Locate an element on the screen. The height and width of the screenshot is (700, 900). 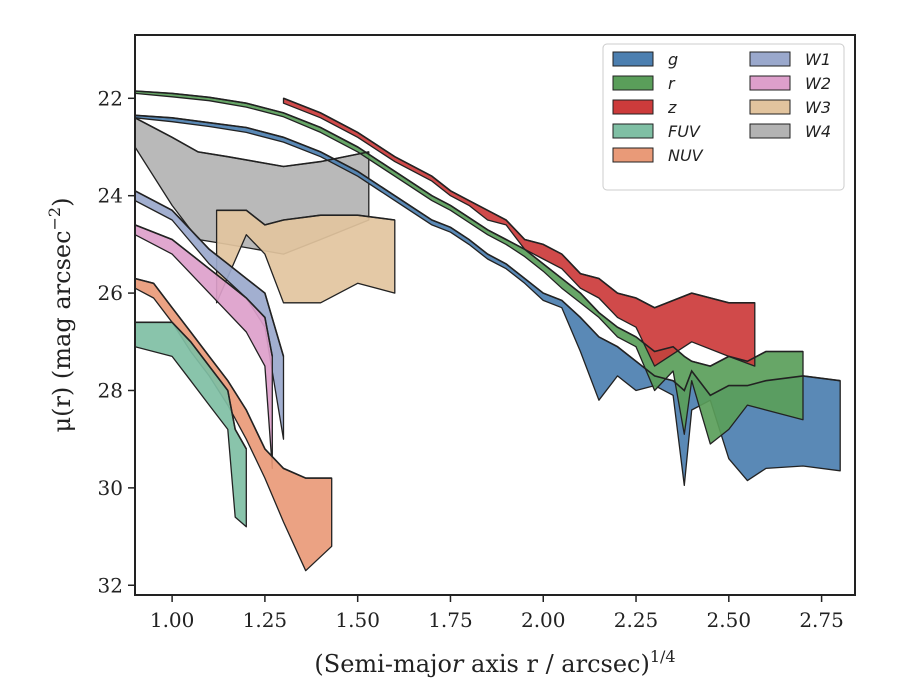
y-tick-label: 24 is located at coordinates (110, 196).